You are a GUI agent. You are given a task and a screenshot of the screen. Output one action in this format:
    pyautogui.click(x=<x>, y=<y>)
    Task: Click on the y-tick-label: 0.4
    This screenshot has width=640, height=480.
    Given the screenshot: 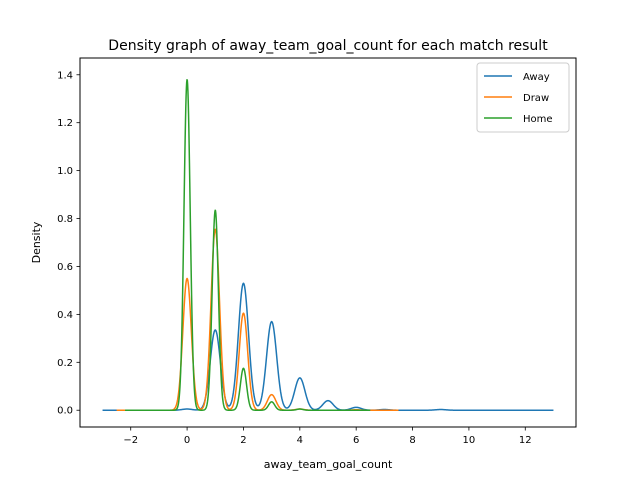 What is the action you would take?
    pyautogui.click(x=65, y=315)
    